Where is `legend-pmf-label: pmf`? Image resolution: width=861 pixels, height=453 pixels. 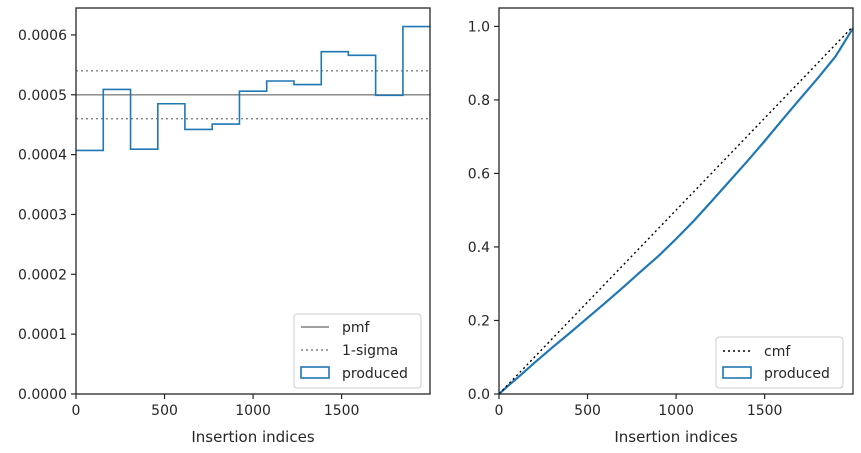 legend-pmf-label: pmf is located at coordinates (356, 328).